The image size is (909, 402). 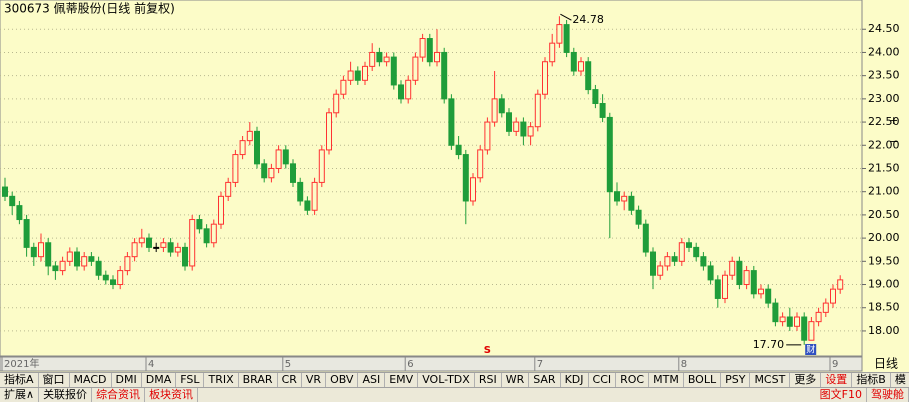 I want to click on x-tick-label: 5, so click(x=288, y=364).